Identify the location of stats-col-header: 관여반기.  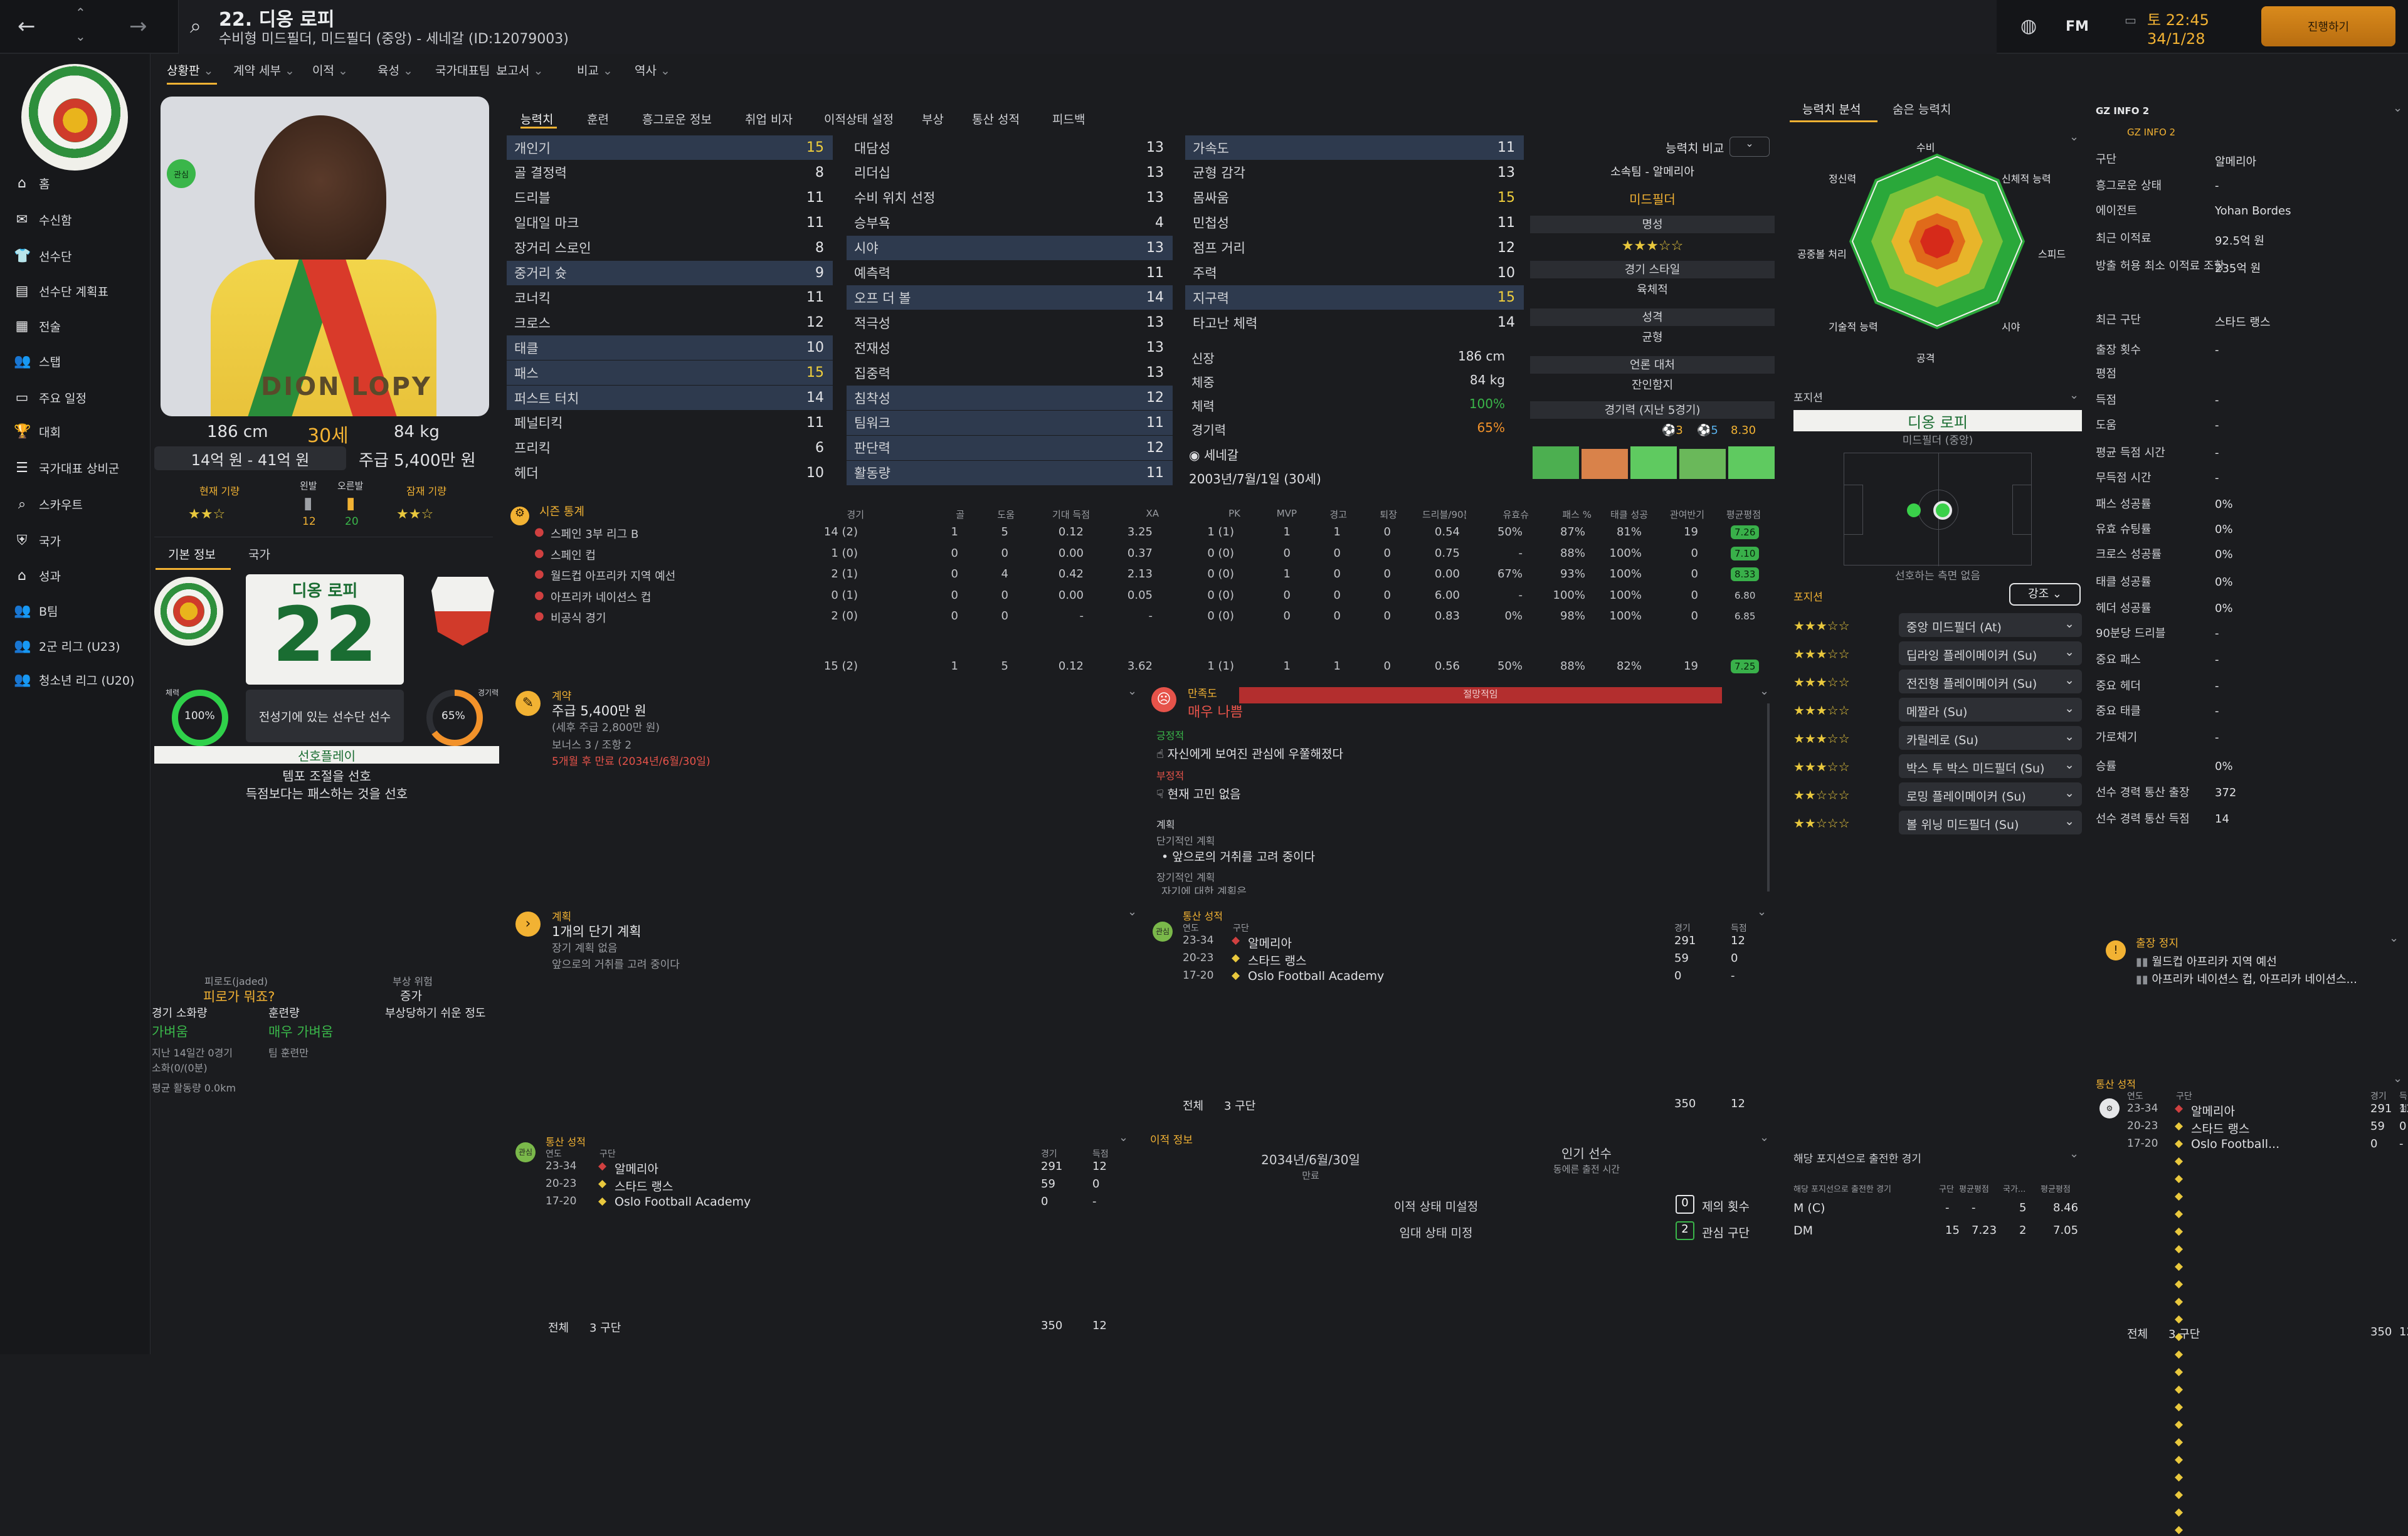
(1686, 514).